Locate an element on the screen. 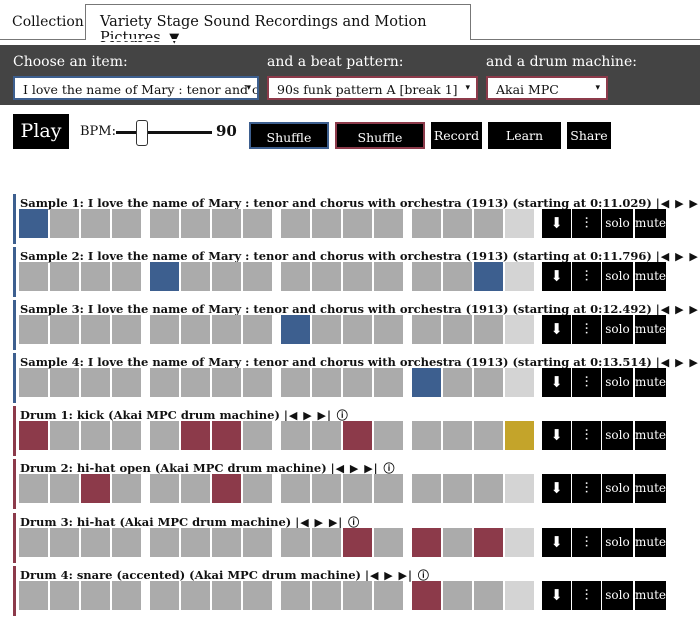  record-button: Record is located at coordinates (456, 135).